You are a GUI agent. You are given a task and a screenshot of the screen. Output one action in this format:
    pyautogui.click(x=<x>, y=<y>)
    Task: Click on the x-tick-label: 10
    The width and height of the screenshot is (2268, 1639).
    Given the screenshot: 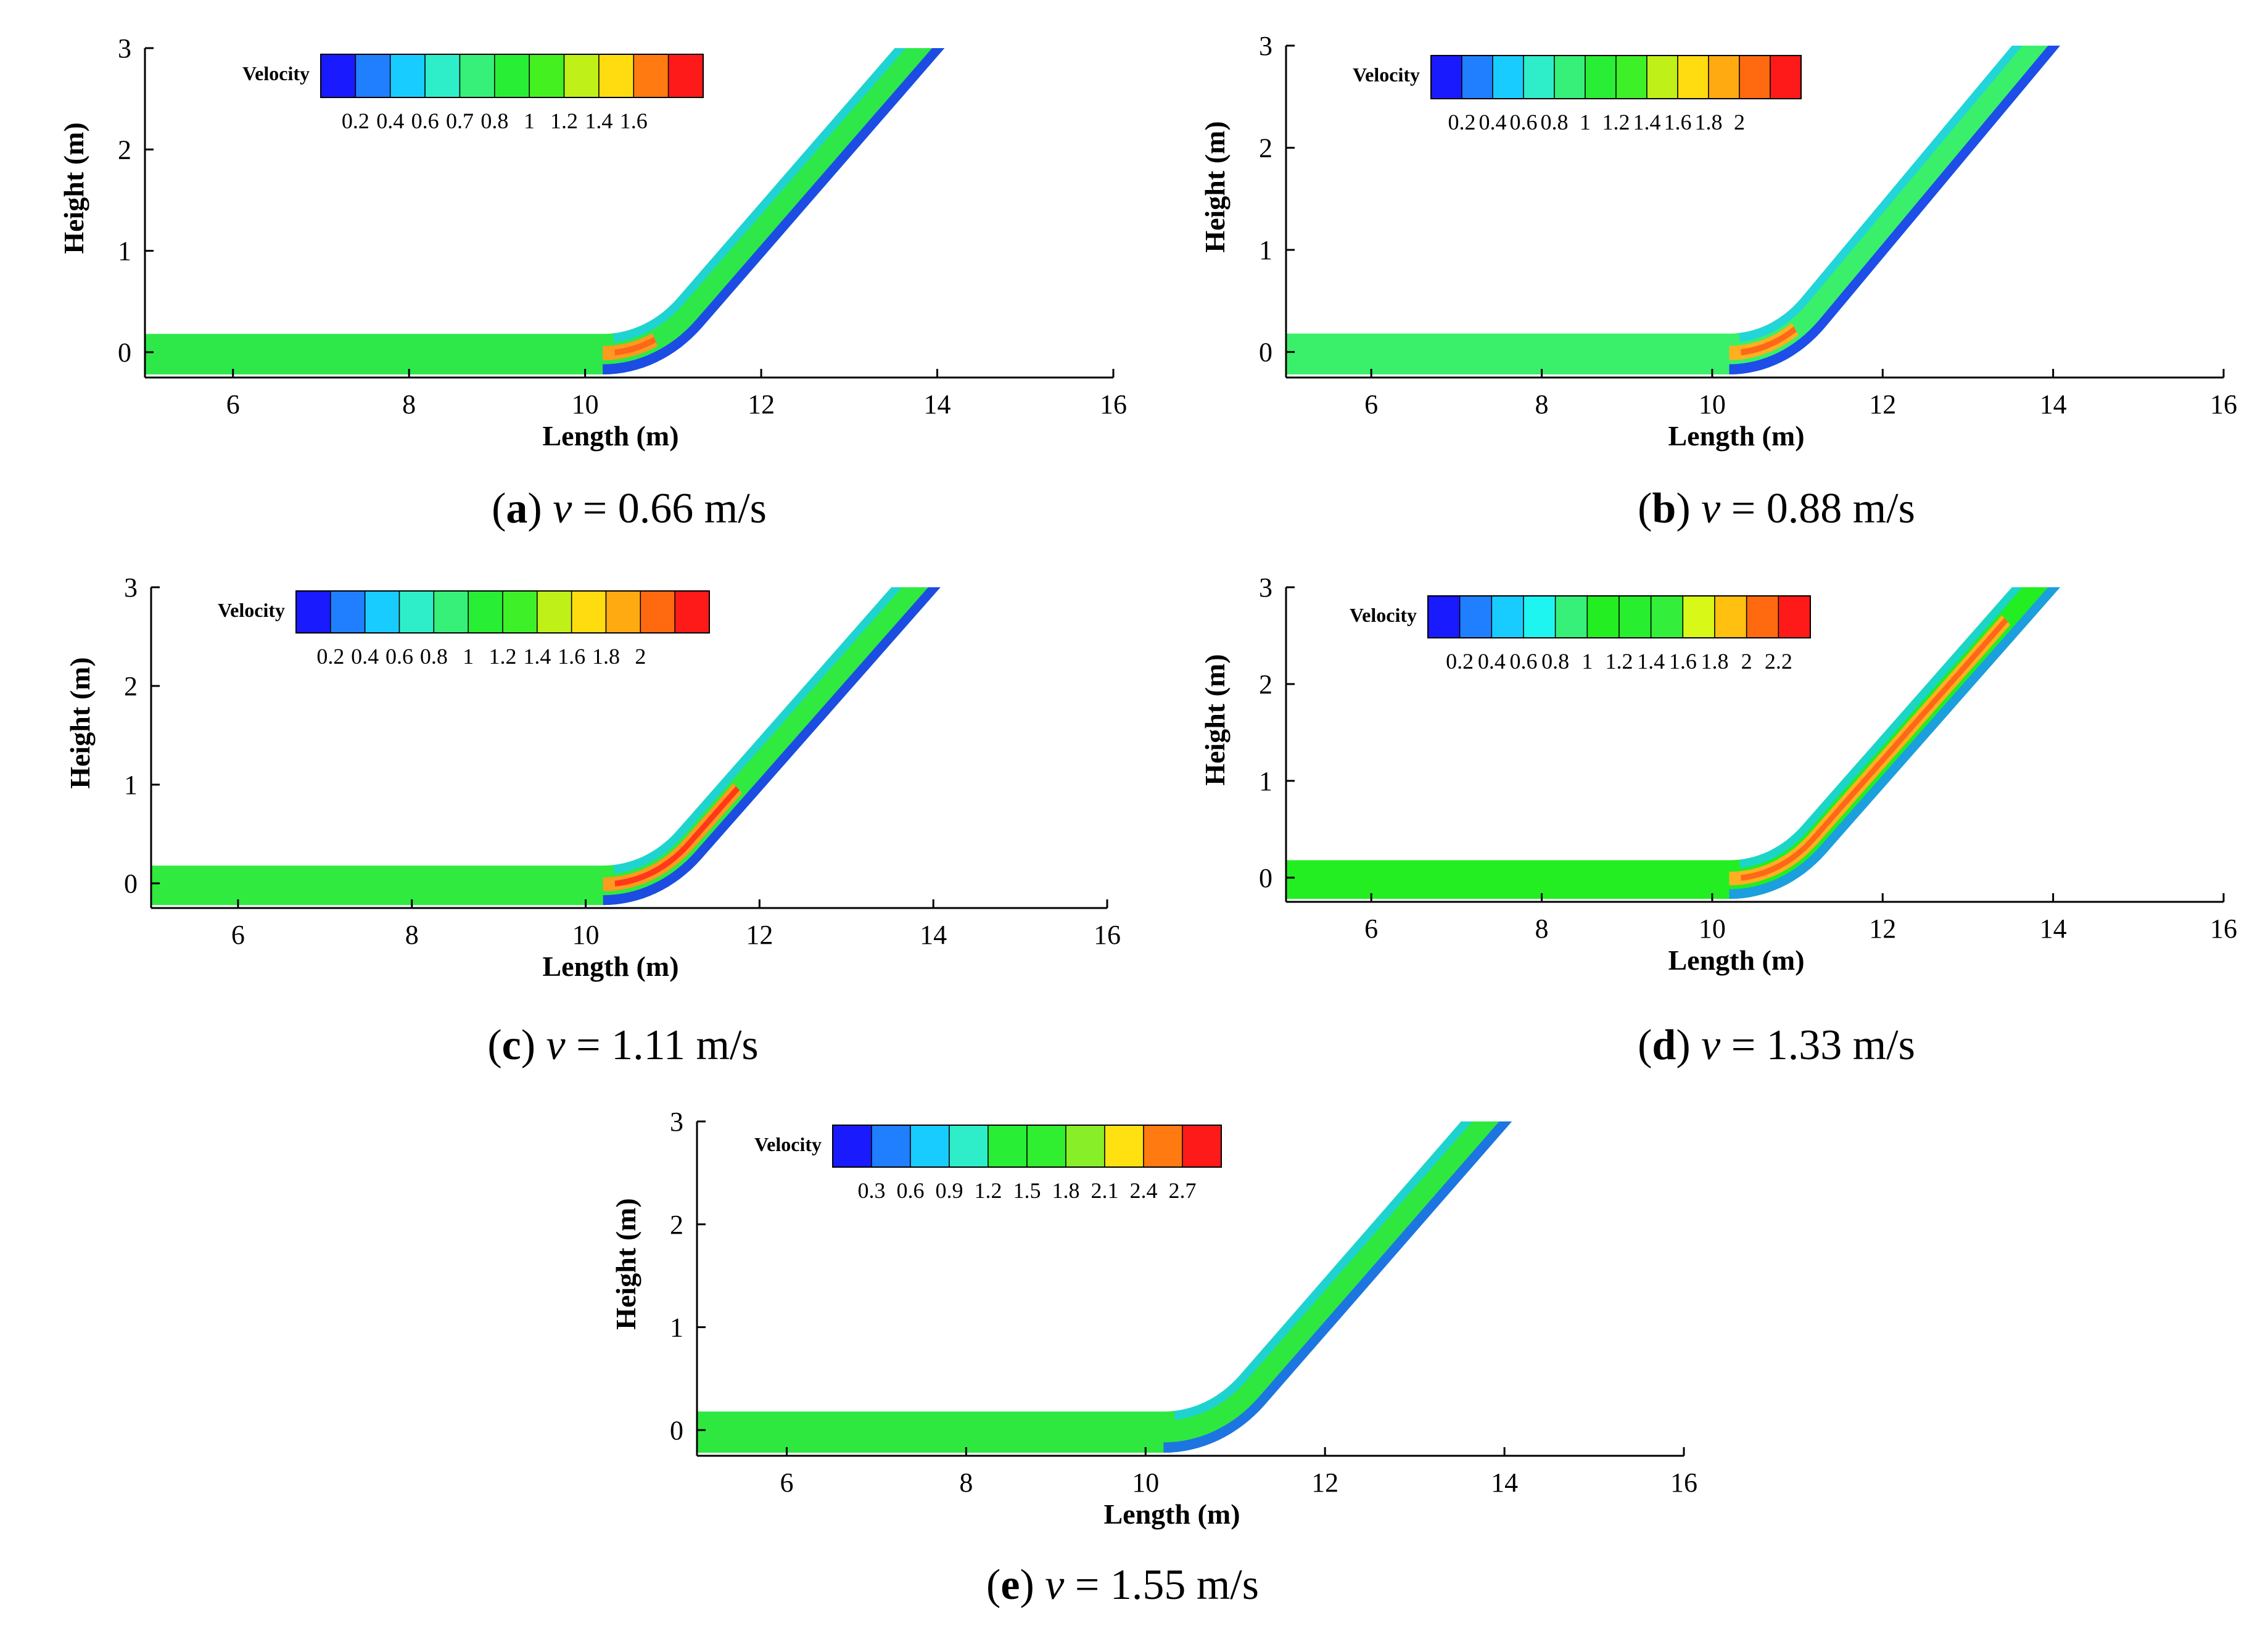 What is the action you would take?
    pyautogui.click(x=1713, y=404)
    